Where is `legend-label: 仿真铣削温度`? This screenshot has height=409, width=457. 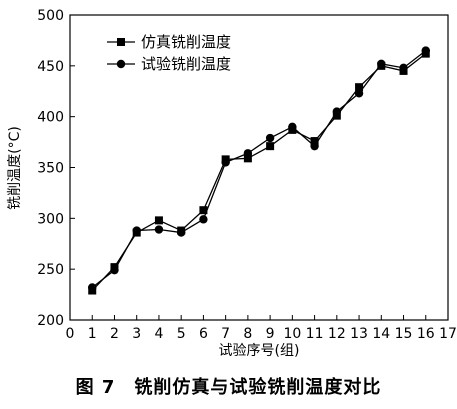 legend-label: 仿真铣削温度 is located at coordinates (186, 42).